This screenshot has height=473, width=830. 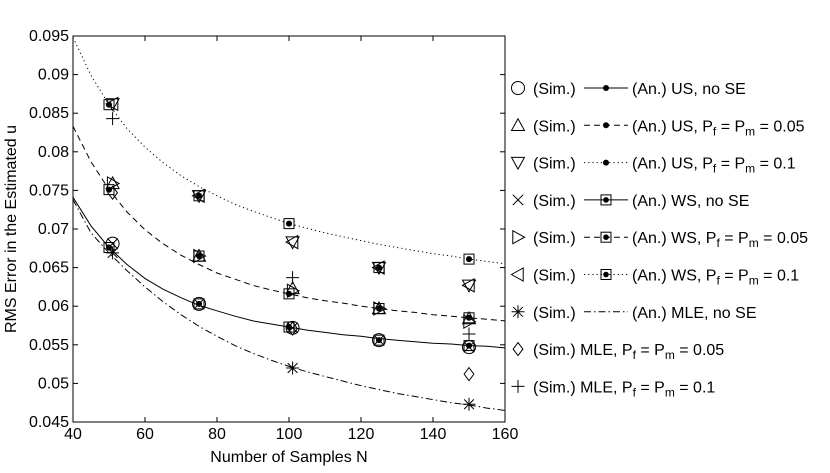 I want to click on legend-label: (An.) WS, Pf = Pm = 0.05, so click(x=720, y=240).